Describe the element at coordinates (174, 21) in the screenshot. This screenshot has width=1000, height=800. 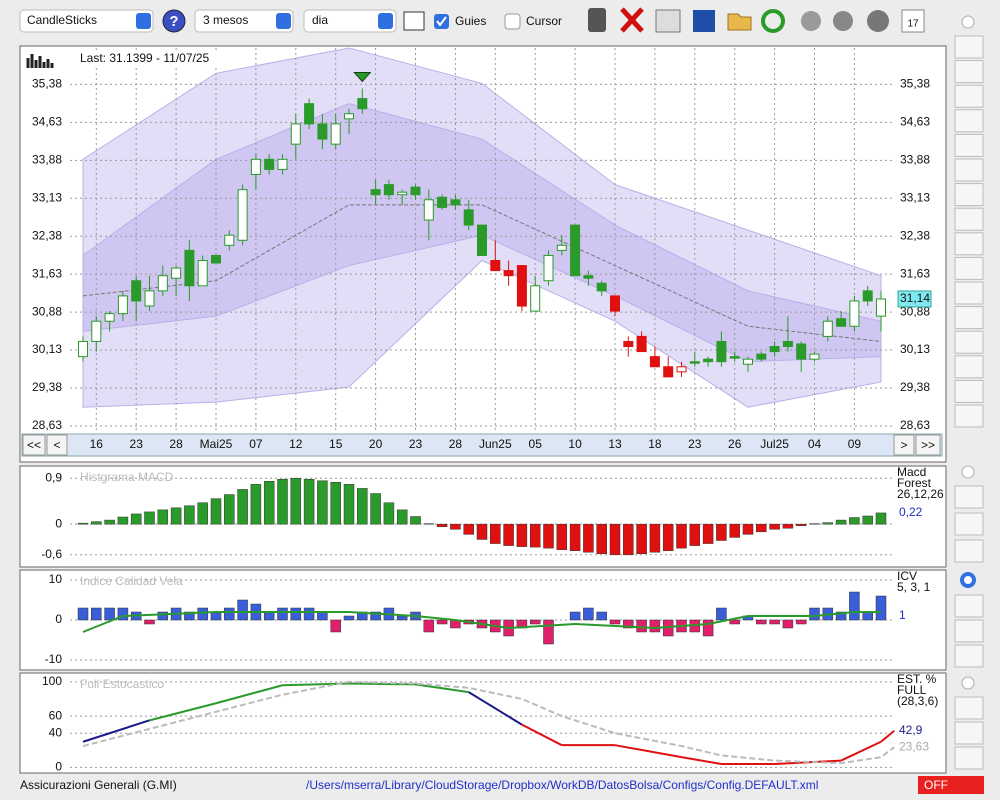
I see `help-button` at that location.